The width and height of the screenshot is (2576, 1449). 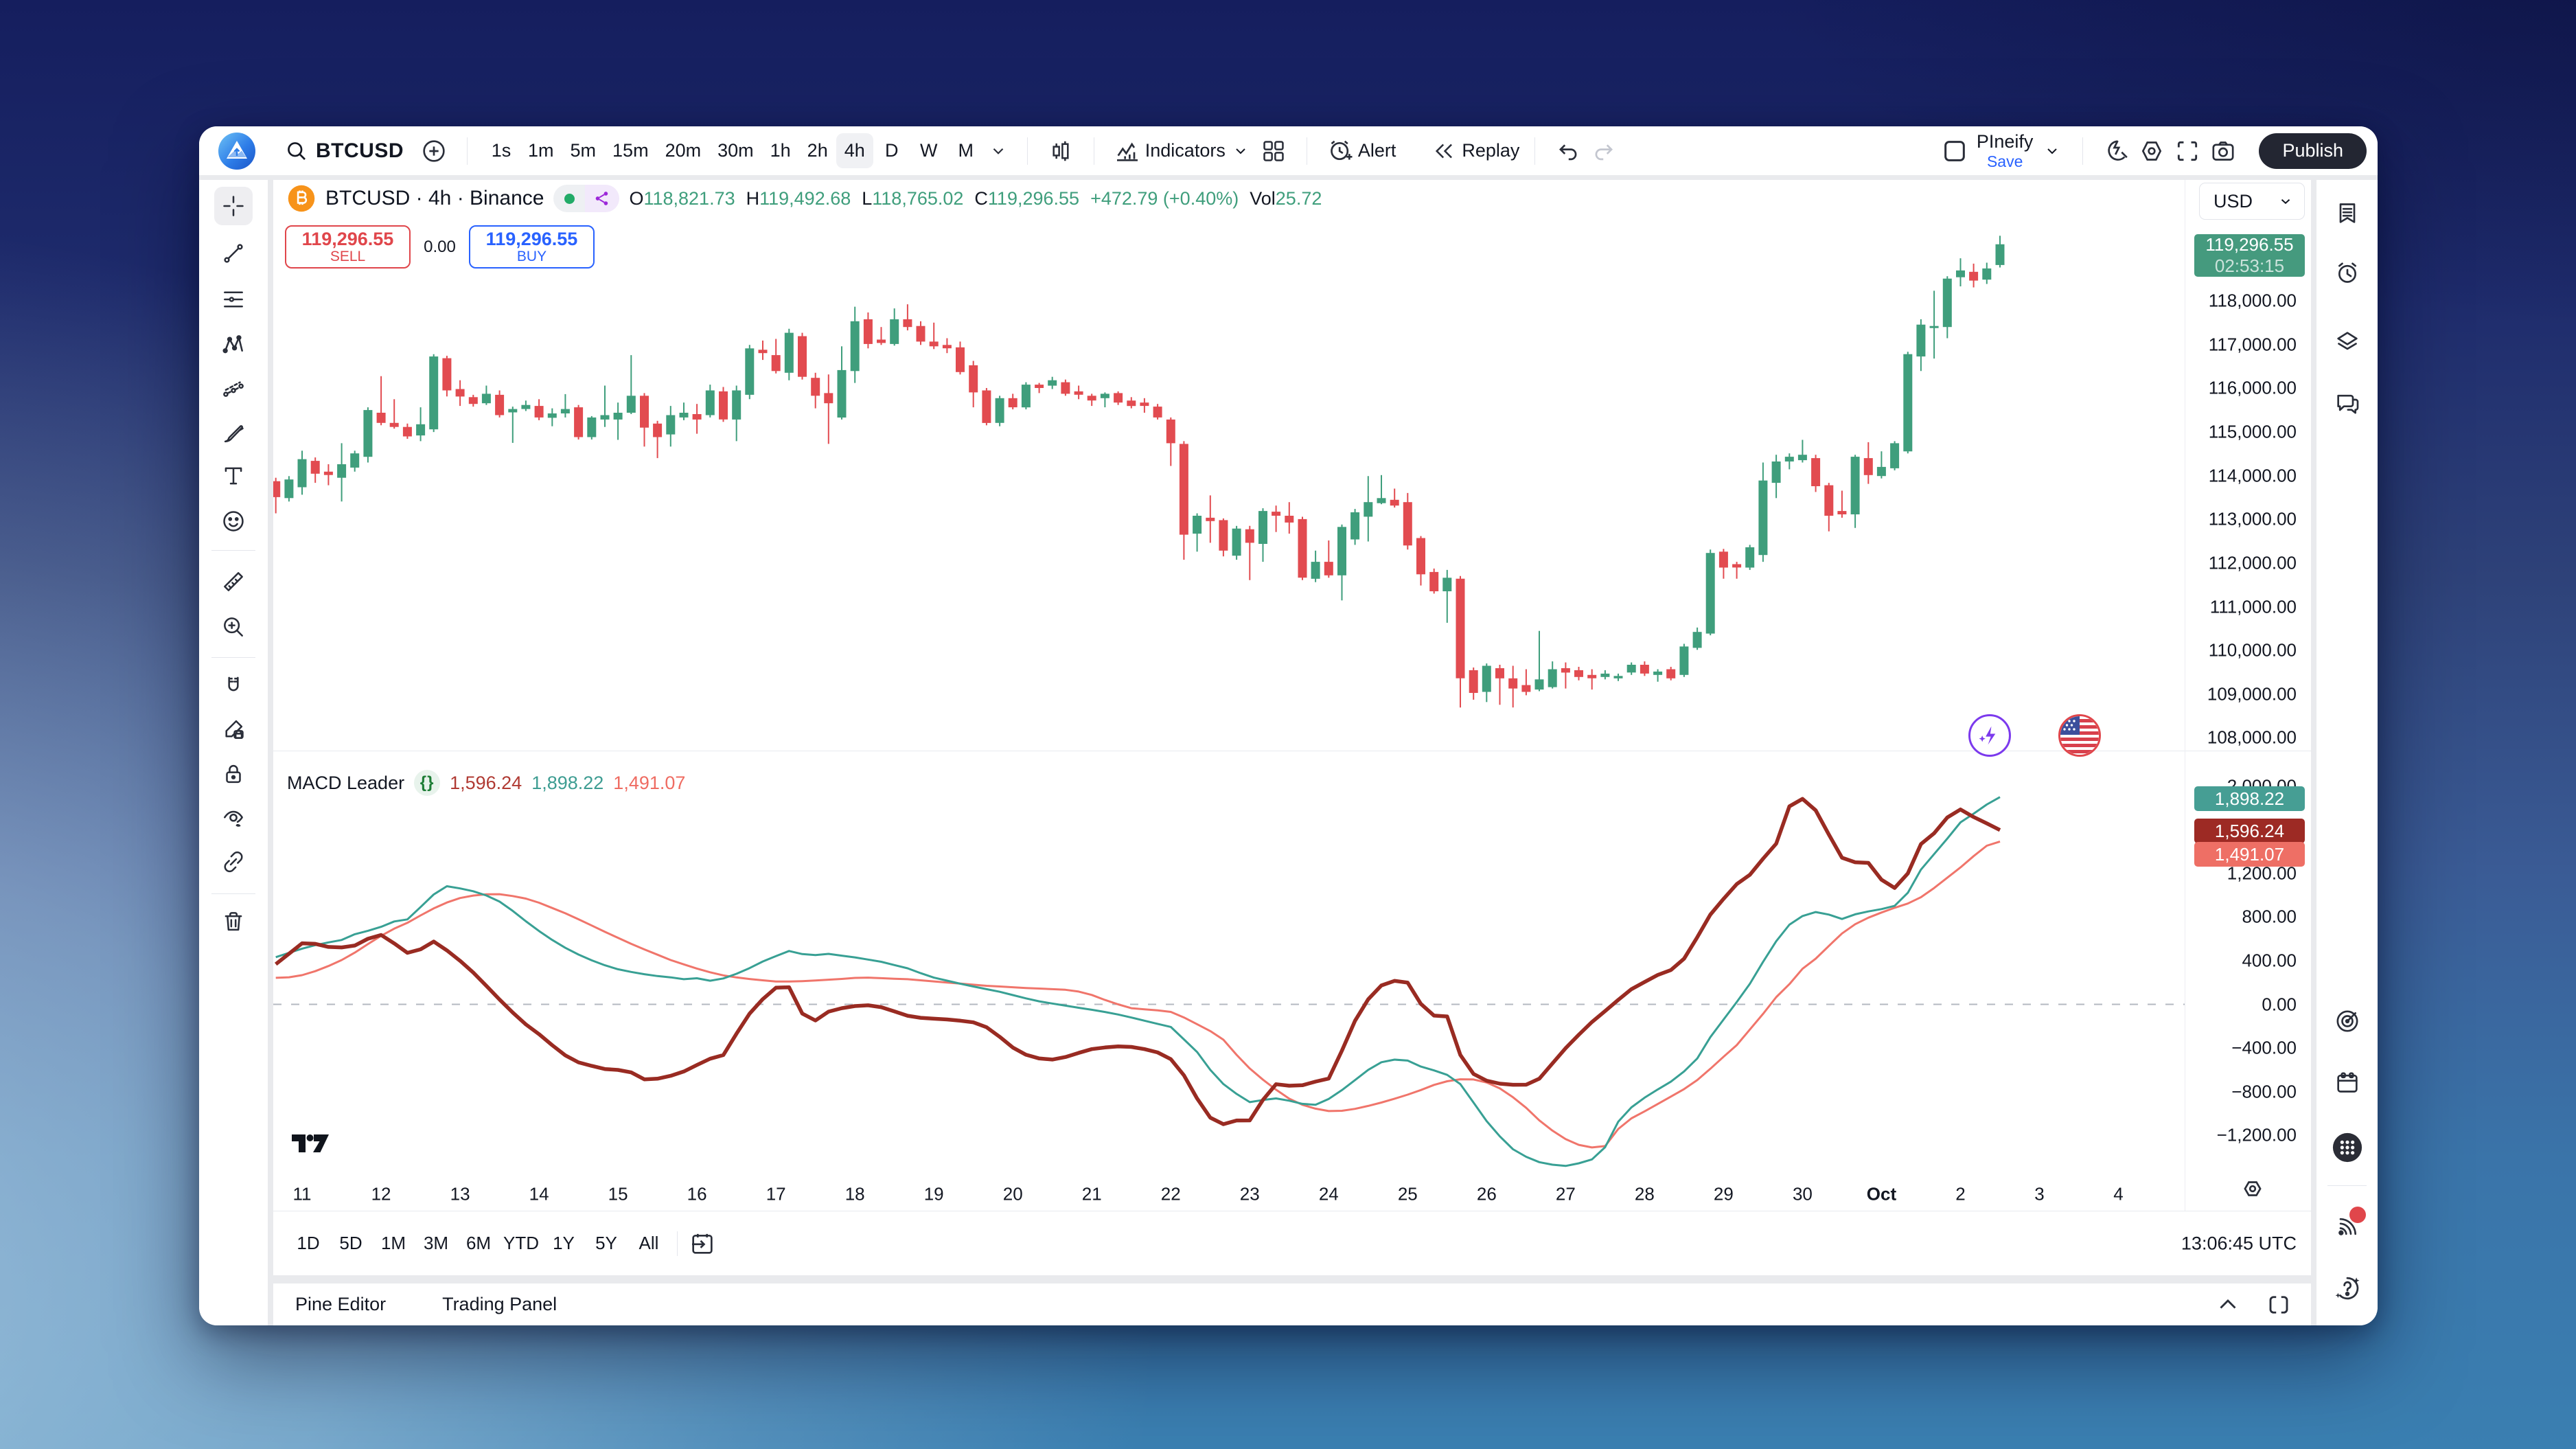 I want to click on watchlist-icon, so click(x=2347, y=213).